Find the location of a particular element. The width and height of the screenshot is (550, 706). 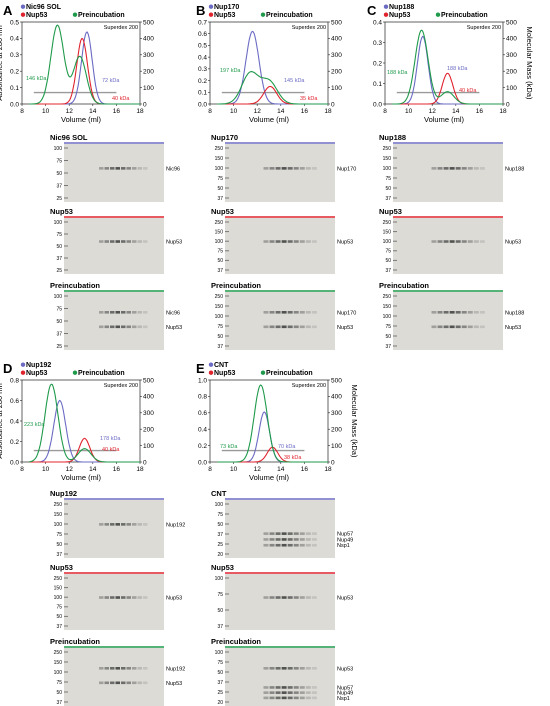

x-tick-label: 12 is located at coordinates (433, 111).